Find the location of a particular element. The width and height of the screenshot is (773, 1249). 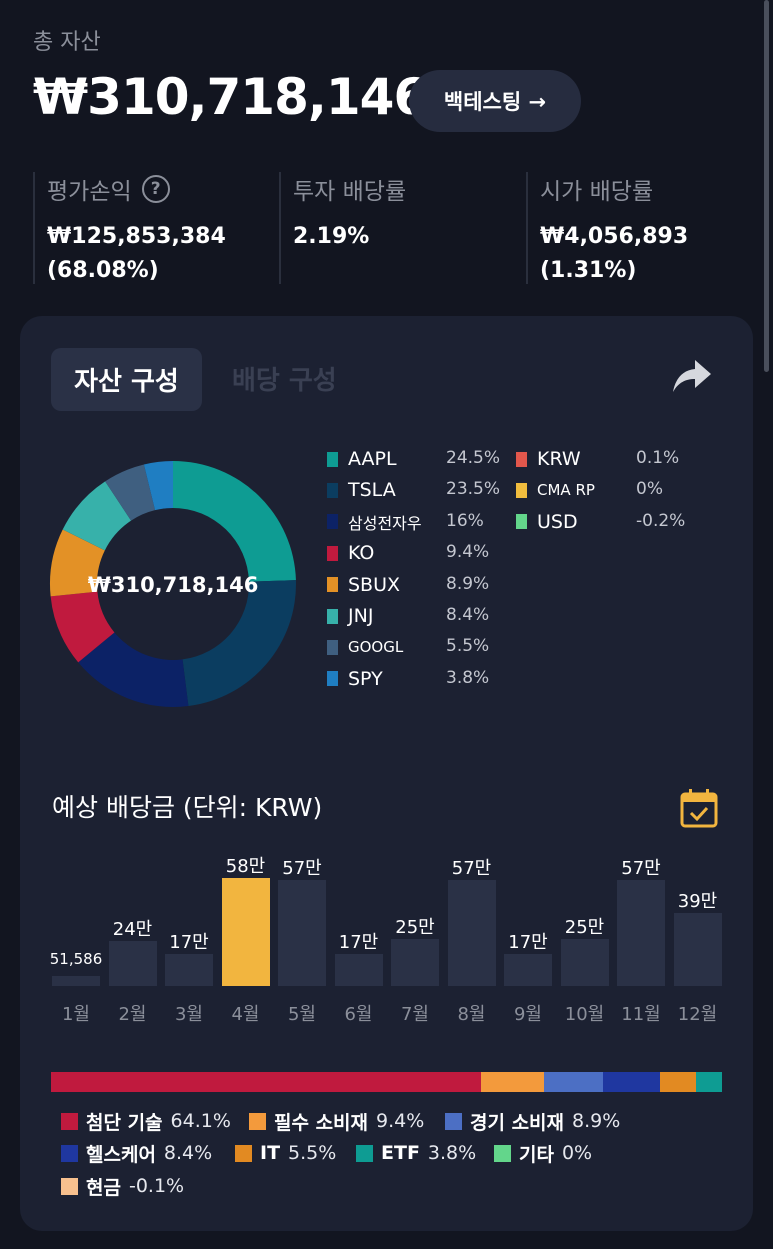

sector-legend-item: 필수 소비재 9.4% is located at coordinates (337, 1121).